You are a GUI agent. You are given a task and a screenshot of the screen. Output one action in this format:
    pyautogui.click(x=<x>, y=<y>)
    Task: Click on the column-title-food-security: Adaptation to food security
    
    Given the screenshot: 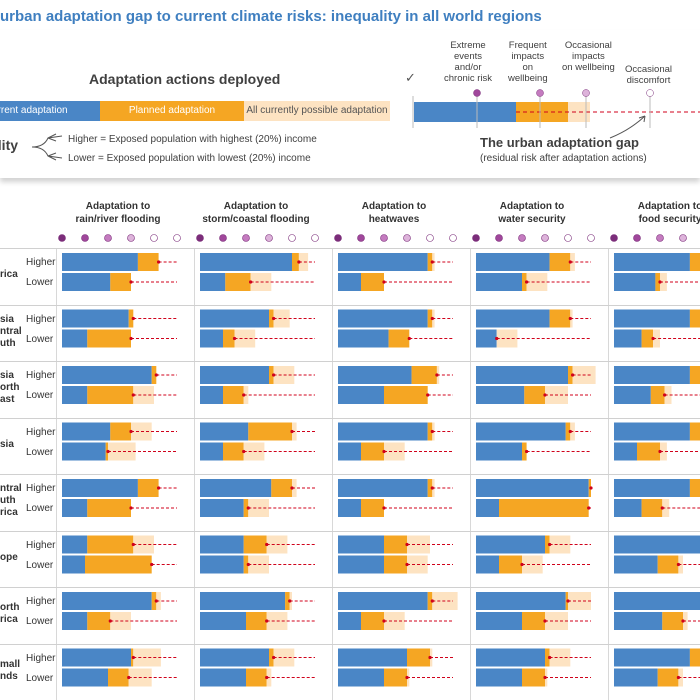 What is the action you would take?
    pyautogui.click(x=668, y=213)
    